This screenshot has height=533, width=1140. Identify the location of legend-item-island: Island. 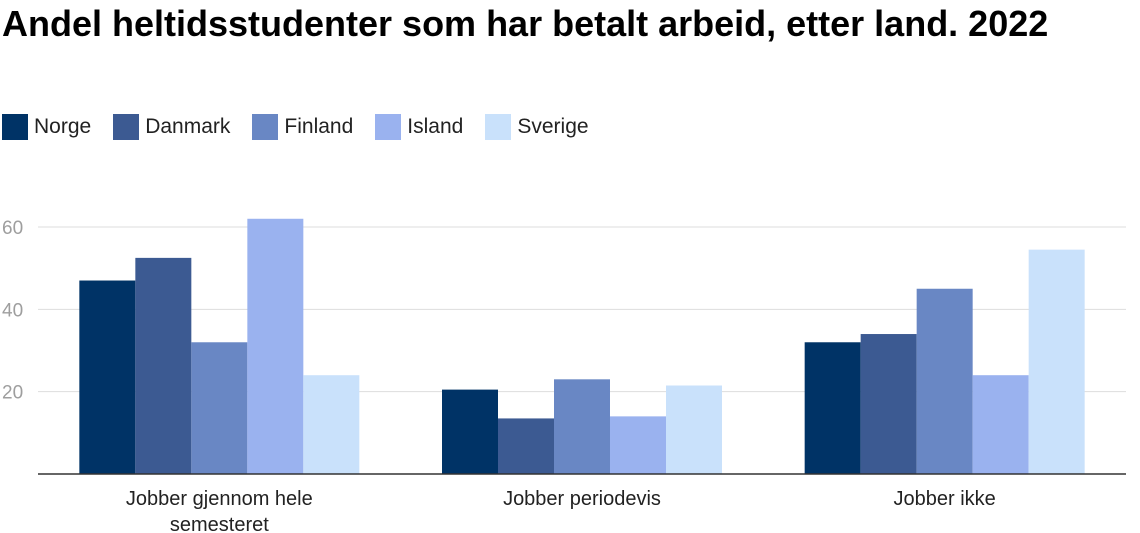
(419, 127).